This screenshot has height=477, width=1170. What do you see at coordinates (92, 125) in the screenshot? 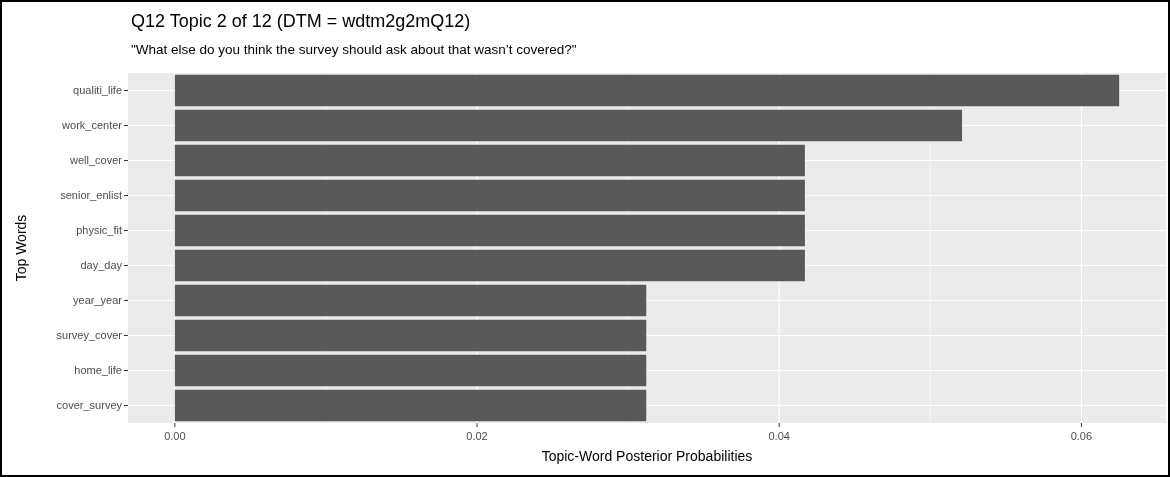
I see `y-tick-label: work_center` at bounding box center [92, 125].